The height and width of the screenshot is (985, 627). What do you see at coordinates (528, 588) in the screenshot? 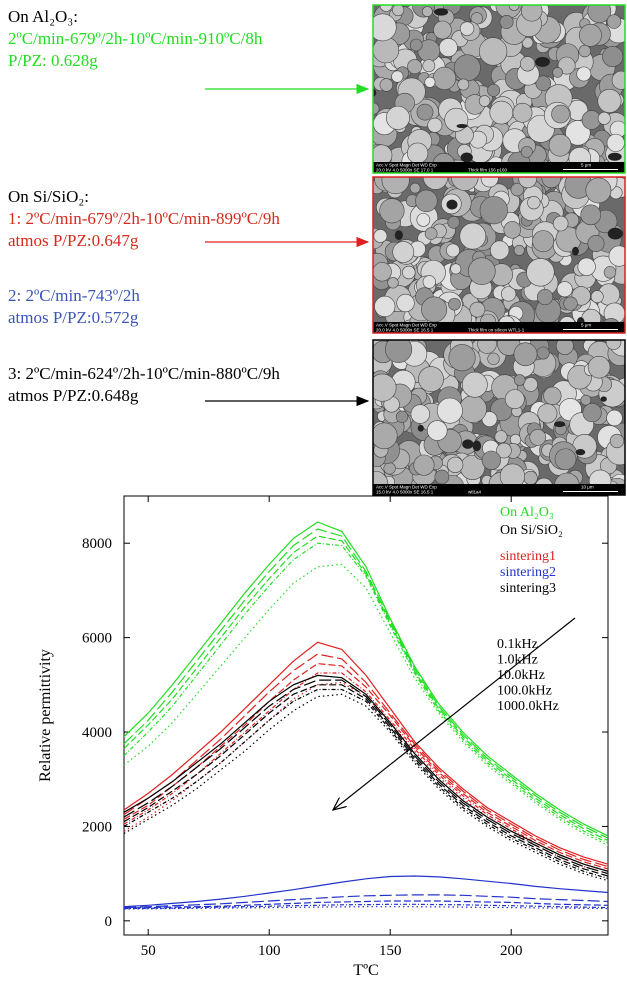
I see `legend-entry: sintering3` at bounding box center [528, 588].